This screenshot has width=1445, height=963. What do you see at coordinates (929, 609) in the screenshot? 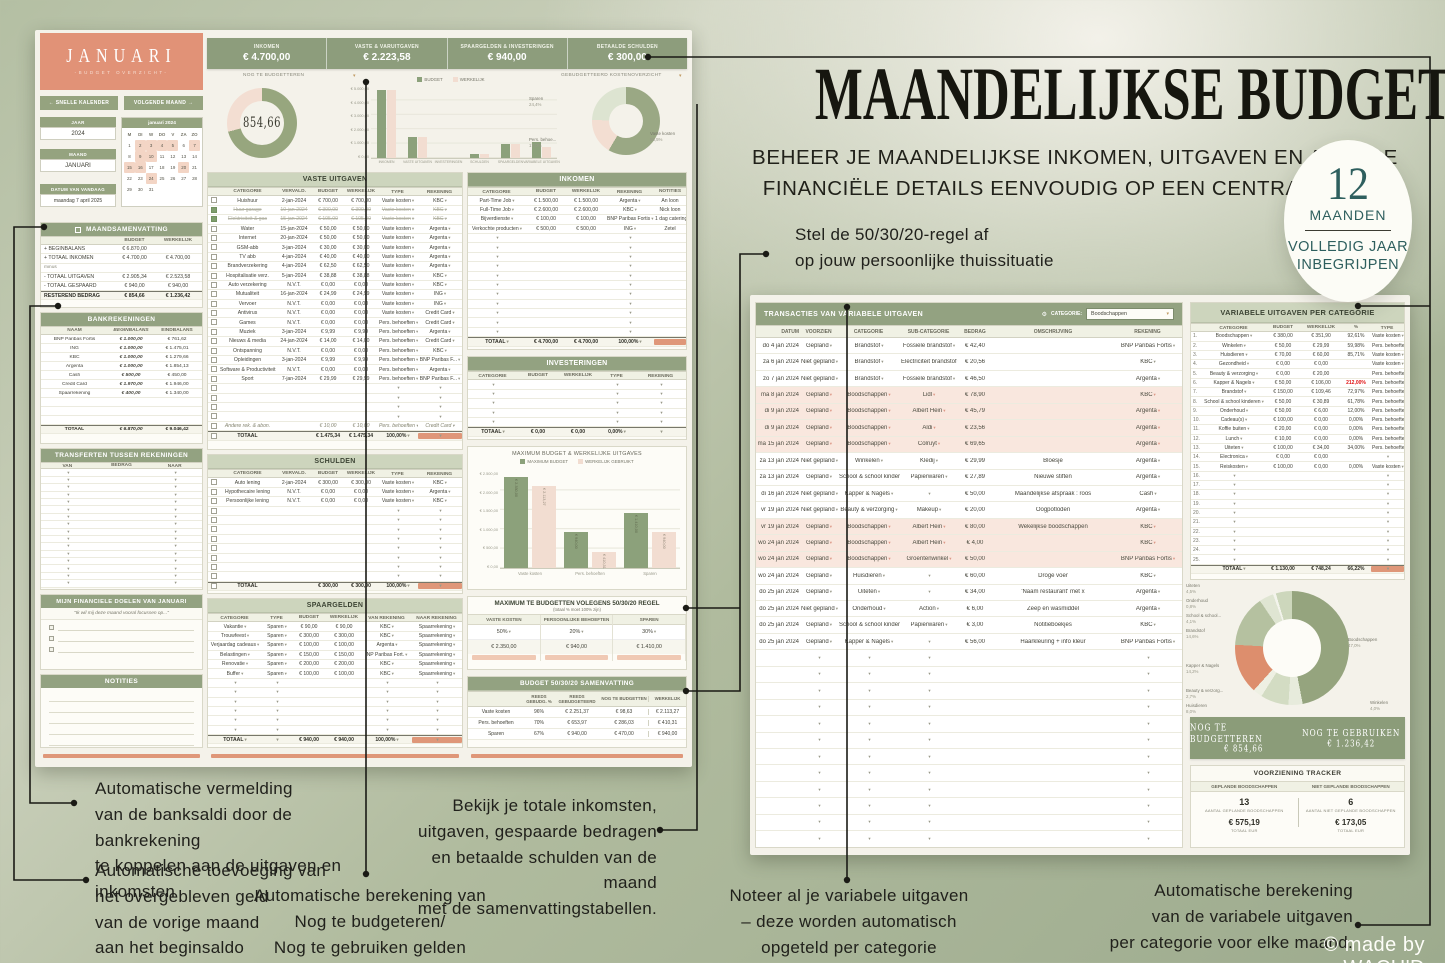
I see `cell: Action` at bounding box center [929, 609].